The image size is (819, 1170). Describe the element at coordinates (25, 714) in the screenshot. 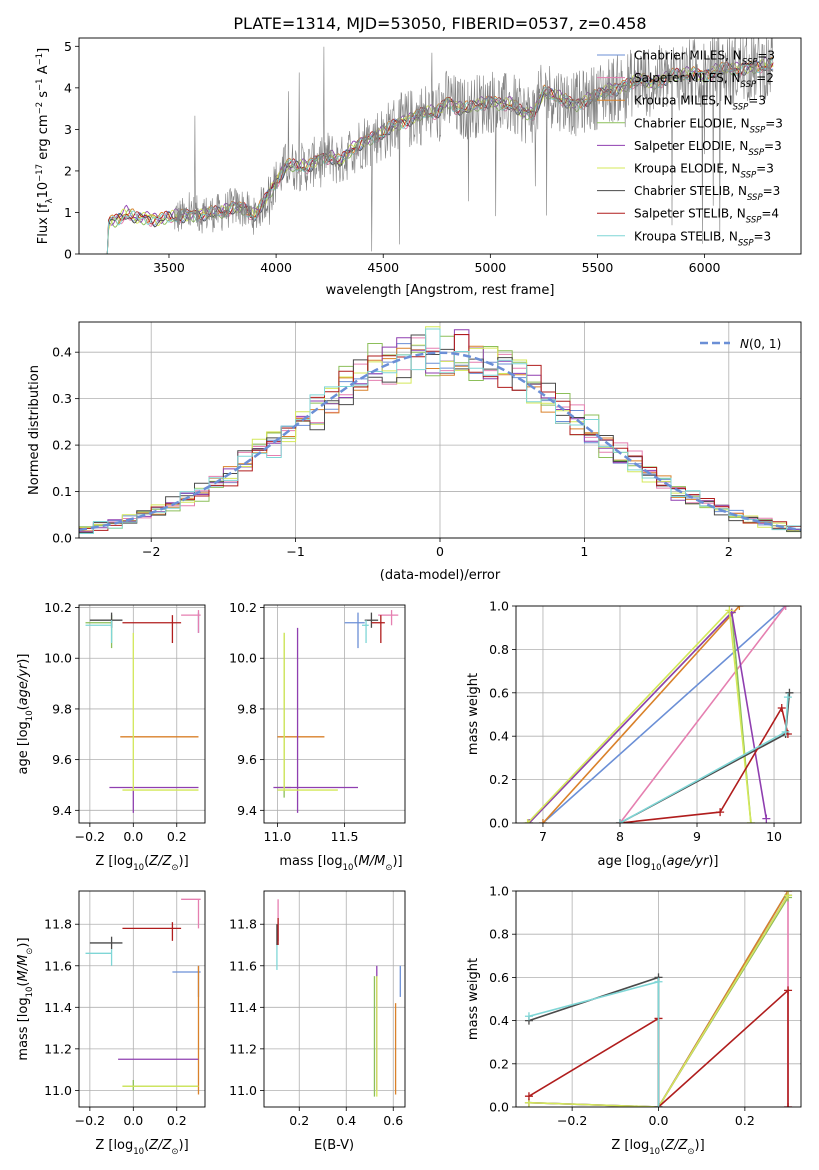

I see `y-axis-label: age [log10(age/yr)]` at that location.